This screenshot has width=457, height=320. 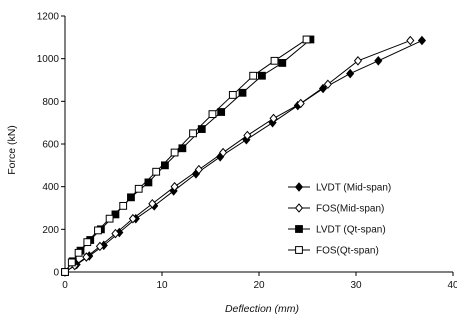 What do you see at coordinates (50, 102) in the screenshot?
I see `y-tick-label: 800` at bounding box center [50, 102].